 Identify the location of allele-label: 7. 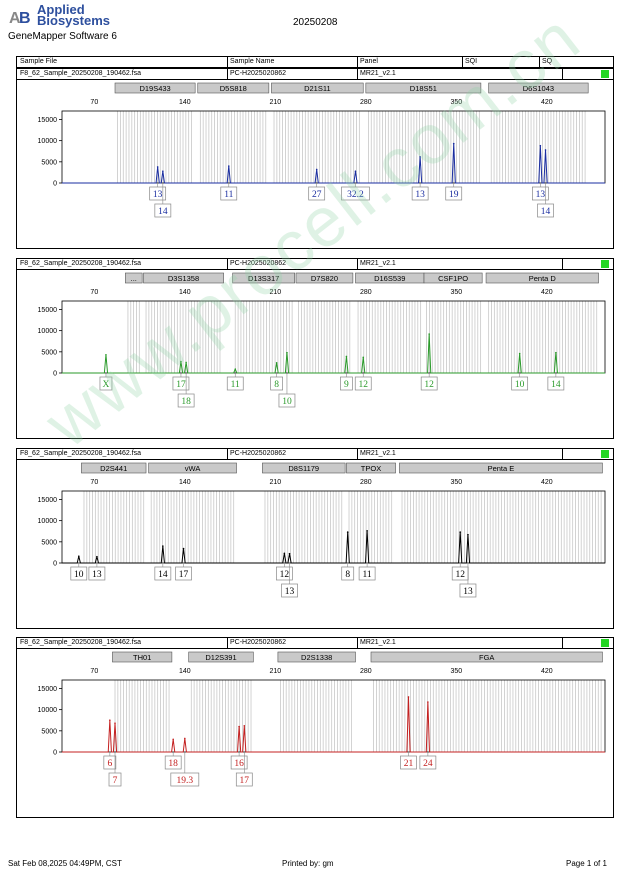
(115, 781).